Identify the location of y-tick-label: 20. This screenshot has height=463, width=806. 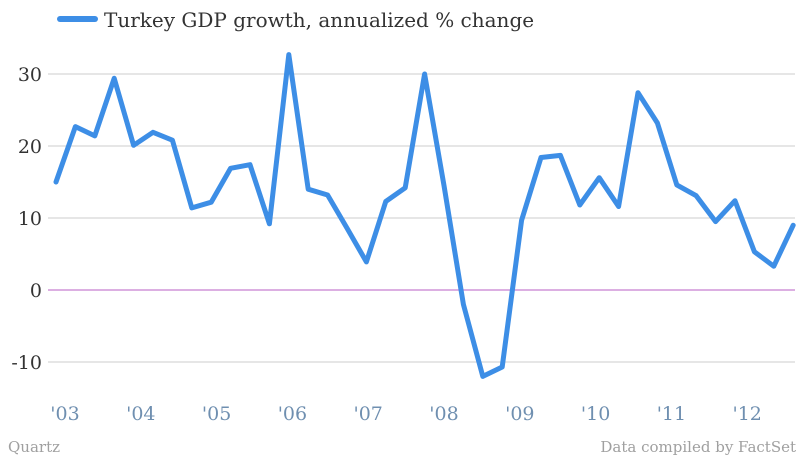
(30, 147).